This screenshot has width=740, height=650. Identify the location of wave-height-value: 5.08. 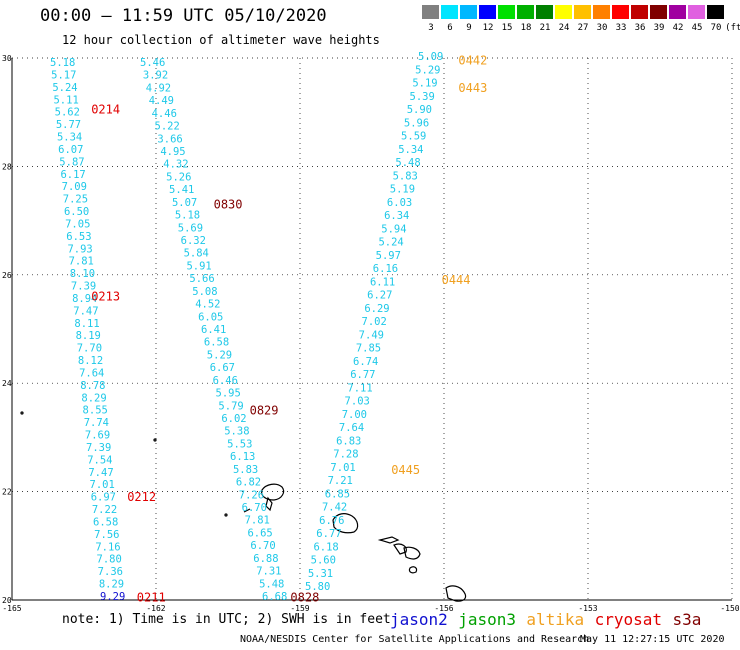
(204, 292).